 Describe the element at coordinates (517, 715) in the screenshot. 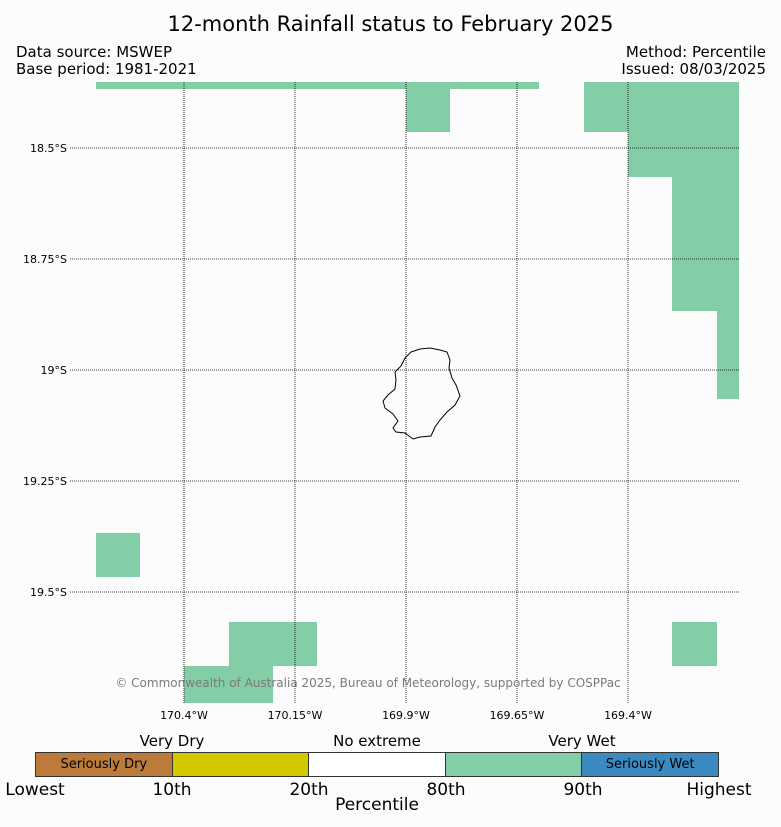

I see `lon-label: 169.65°W` at that location.